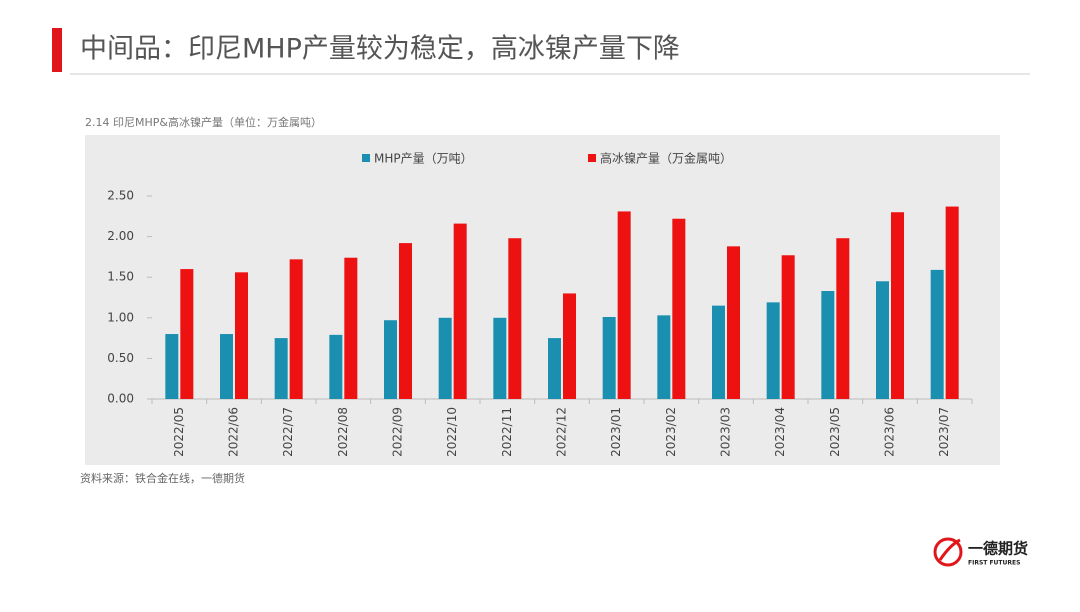  Describe the element at coordinates (994, 563) in the screenshot. I see `logo-subtitle: FIRST FUTURES` at that location.